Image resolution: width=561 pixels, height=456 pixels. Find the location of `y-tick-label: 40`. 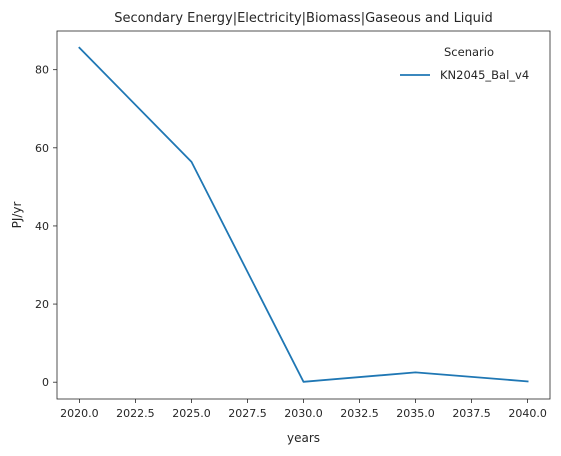

y-tick-label: 40 is located at coordinates (42, 226).